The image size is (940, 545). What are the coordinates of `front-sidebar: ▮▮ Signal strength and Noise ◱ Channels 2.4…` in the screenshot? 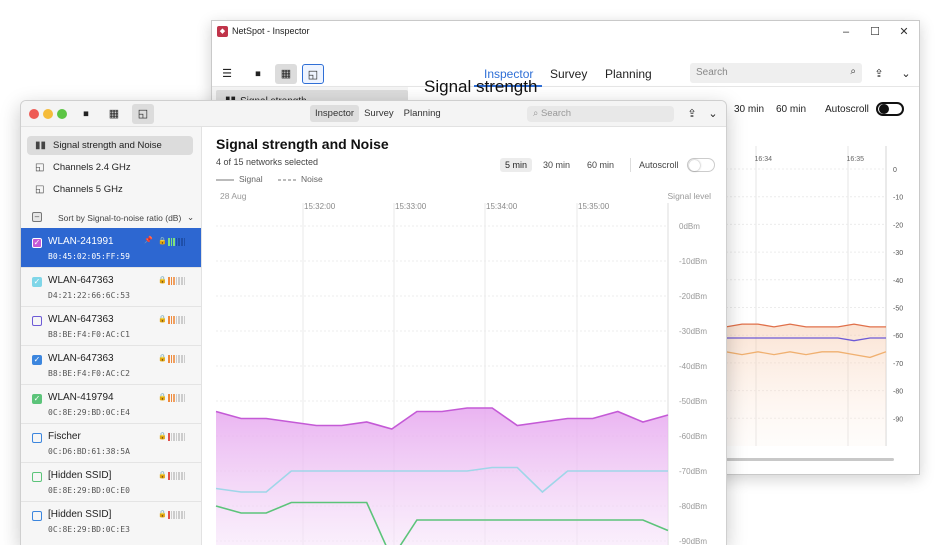 It's located at (111, 336).